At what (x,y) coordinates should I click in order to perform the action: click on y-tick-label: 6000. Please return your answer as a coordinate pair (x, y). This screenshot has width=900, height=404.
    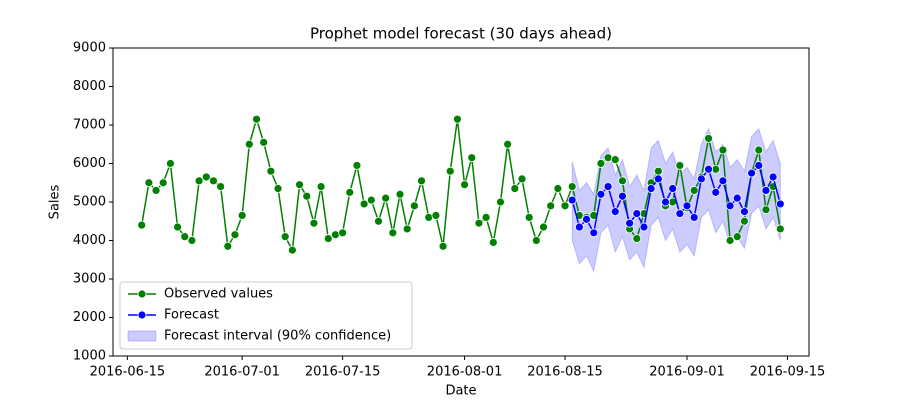
    Looking at the image, I should click on (89, 163).